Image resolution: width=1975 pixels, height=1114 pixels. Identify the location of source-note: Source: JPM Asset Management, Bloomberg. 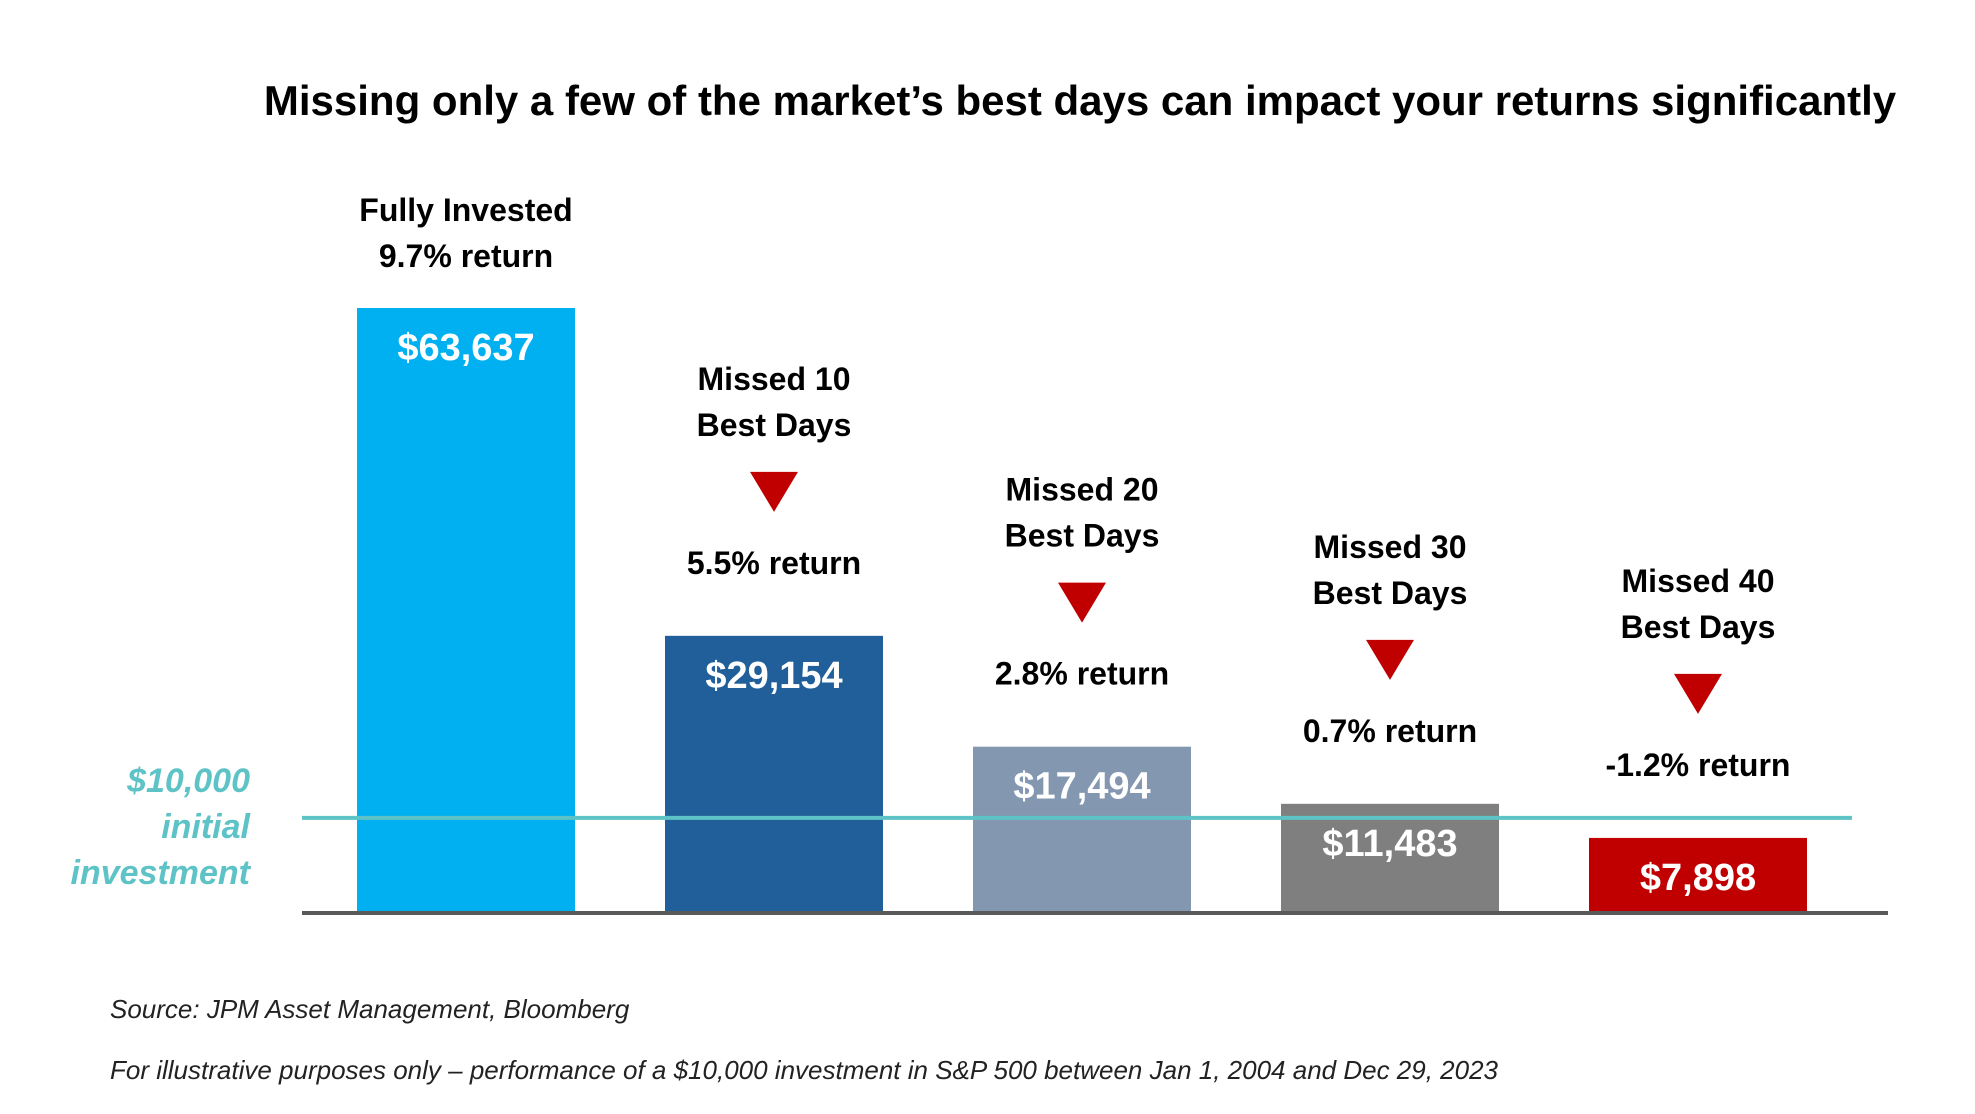
(370, 1009).